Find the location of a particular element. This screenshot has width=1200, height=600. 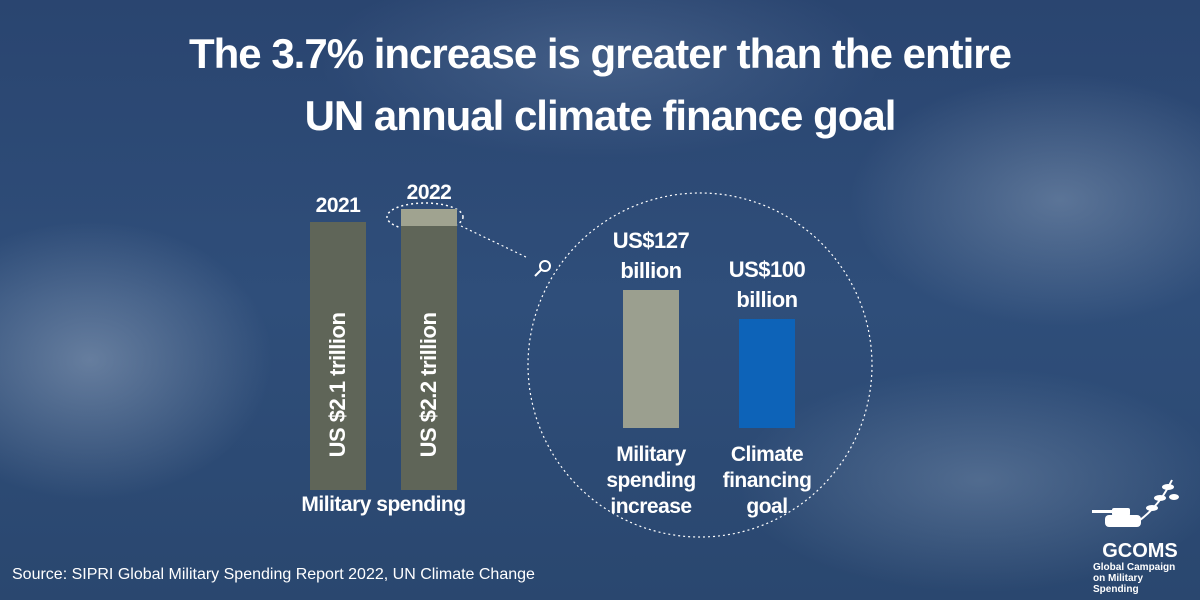

connector is located at coordinates (494, 242).